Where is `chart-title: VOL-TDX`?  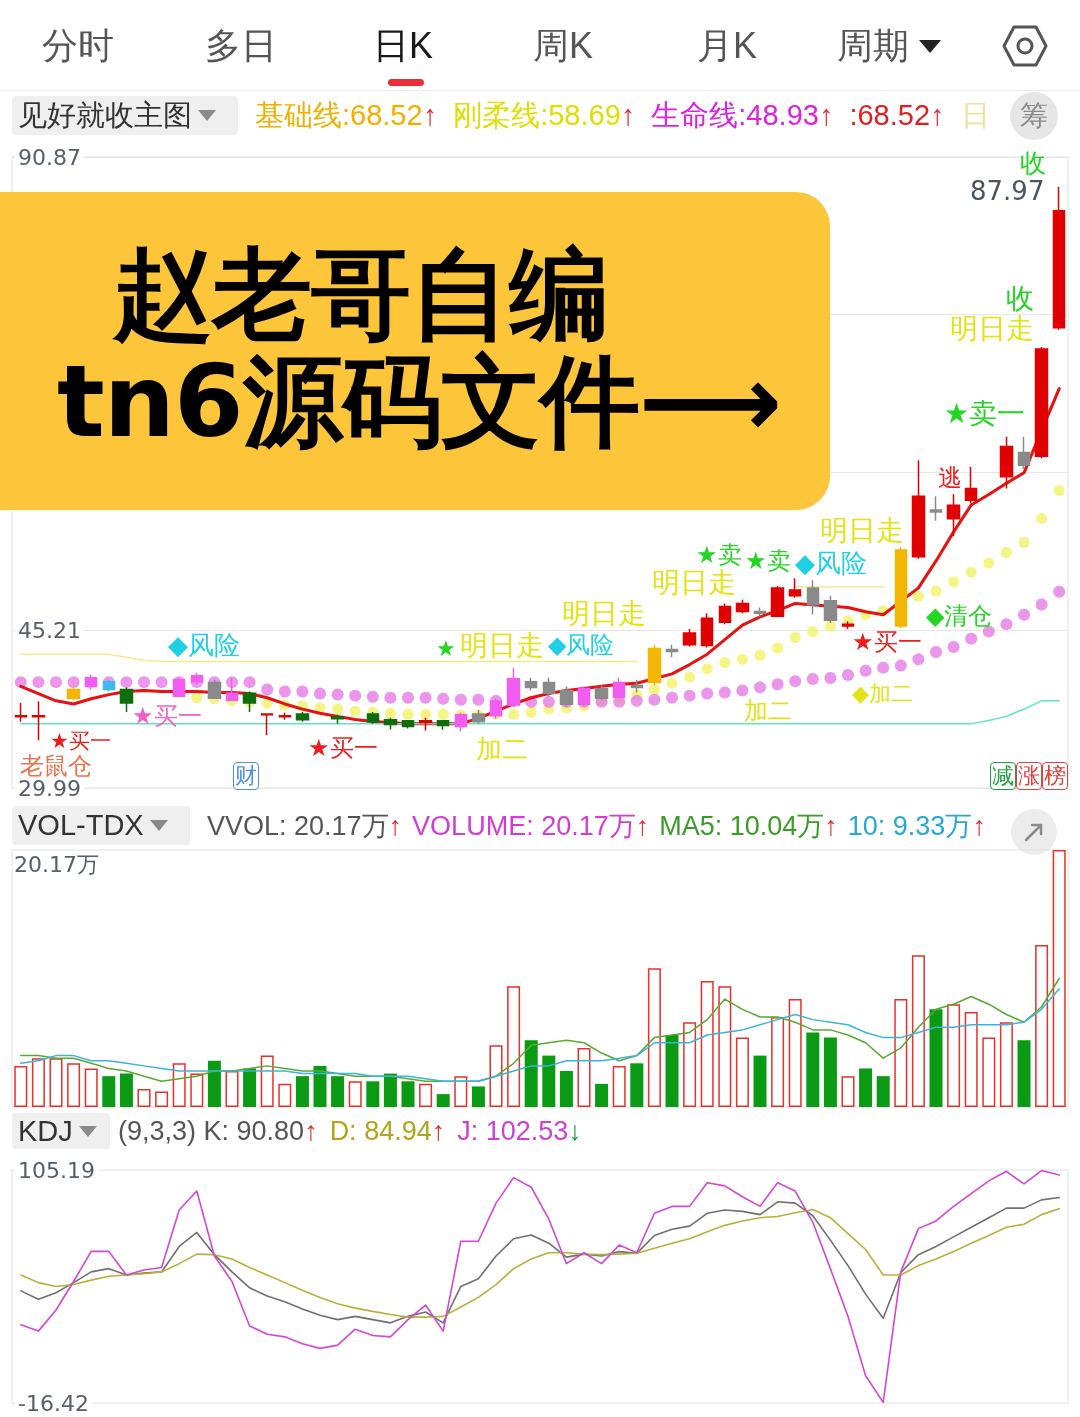
chart-title: VOL-TDX is located at coordinates (81, 825).